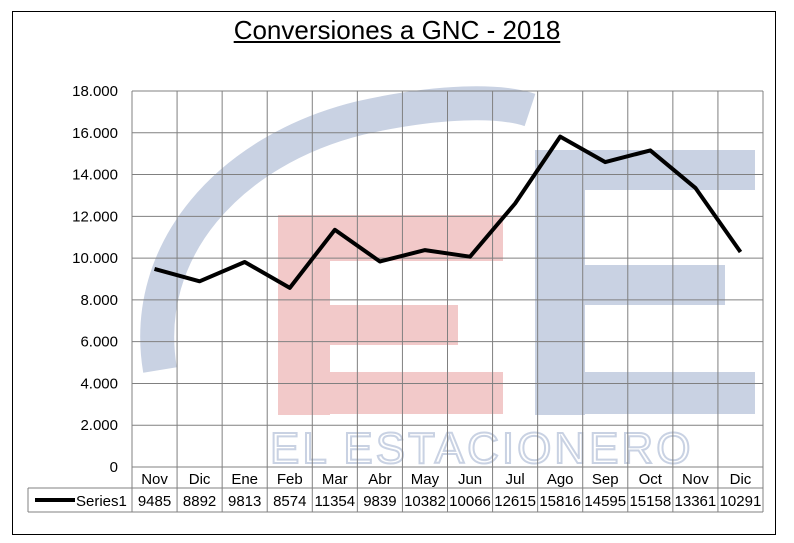  I want to click on y-tick-label: 8.000, so click(99, 300).